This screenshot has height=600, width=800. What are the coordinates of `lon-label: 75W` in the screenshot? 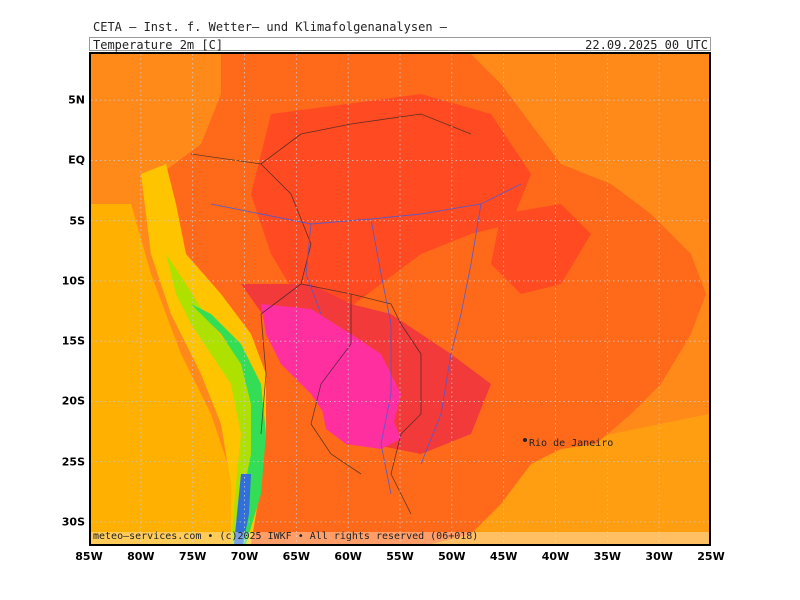 It's located at (192, 556).